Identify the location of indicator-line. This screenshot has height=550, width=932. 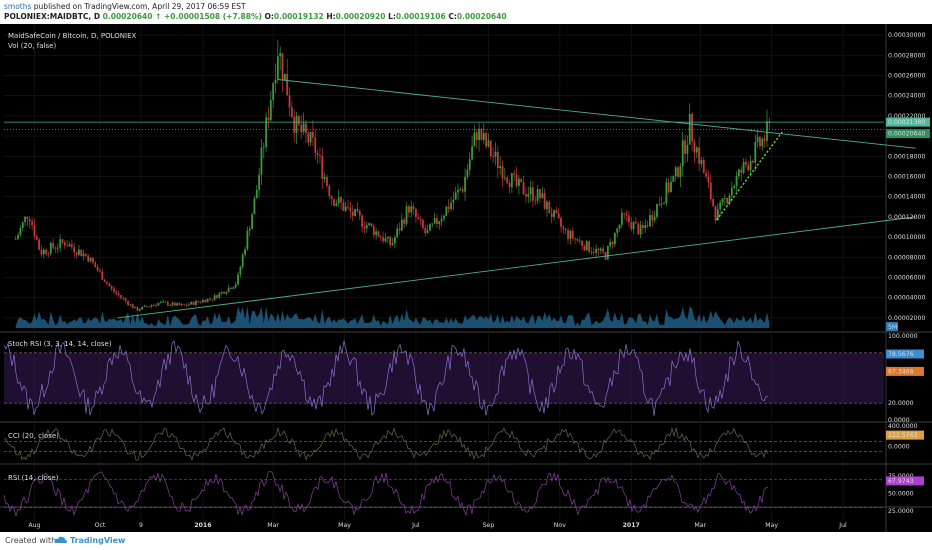
(386, 378).